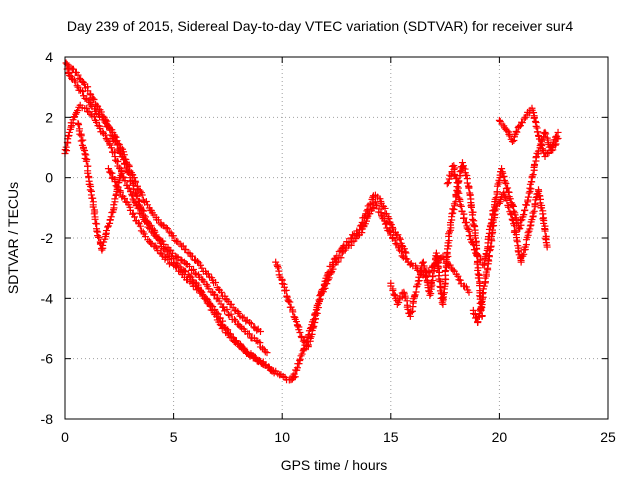 Image resolution: width=640 pixels, height=480 pixels. What do you see at coordinates (47, 359) in the screenshot?
I see `y-tick-label: -6` at bounding box center [47, 359].